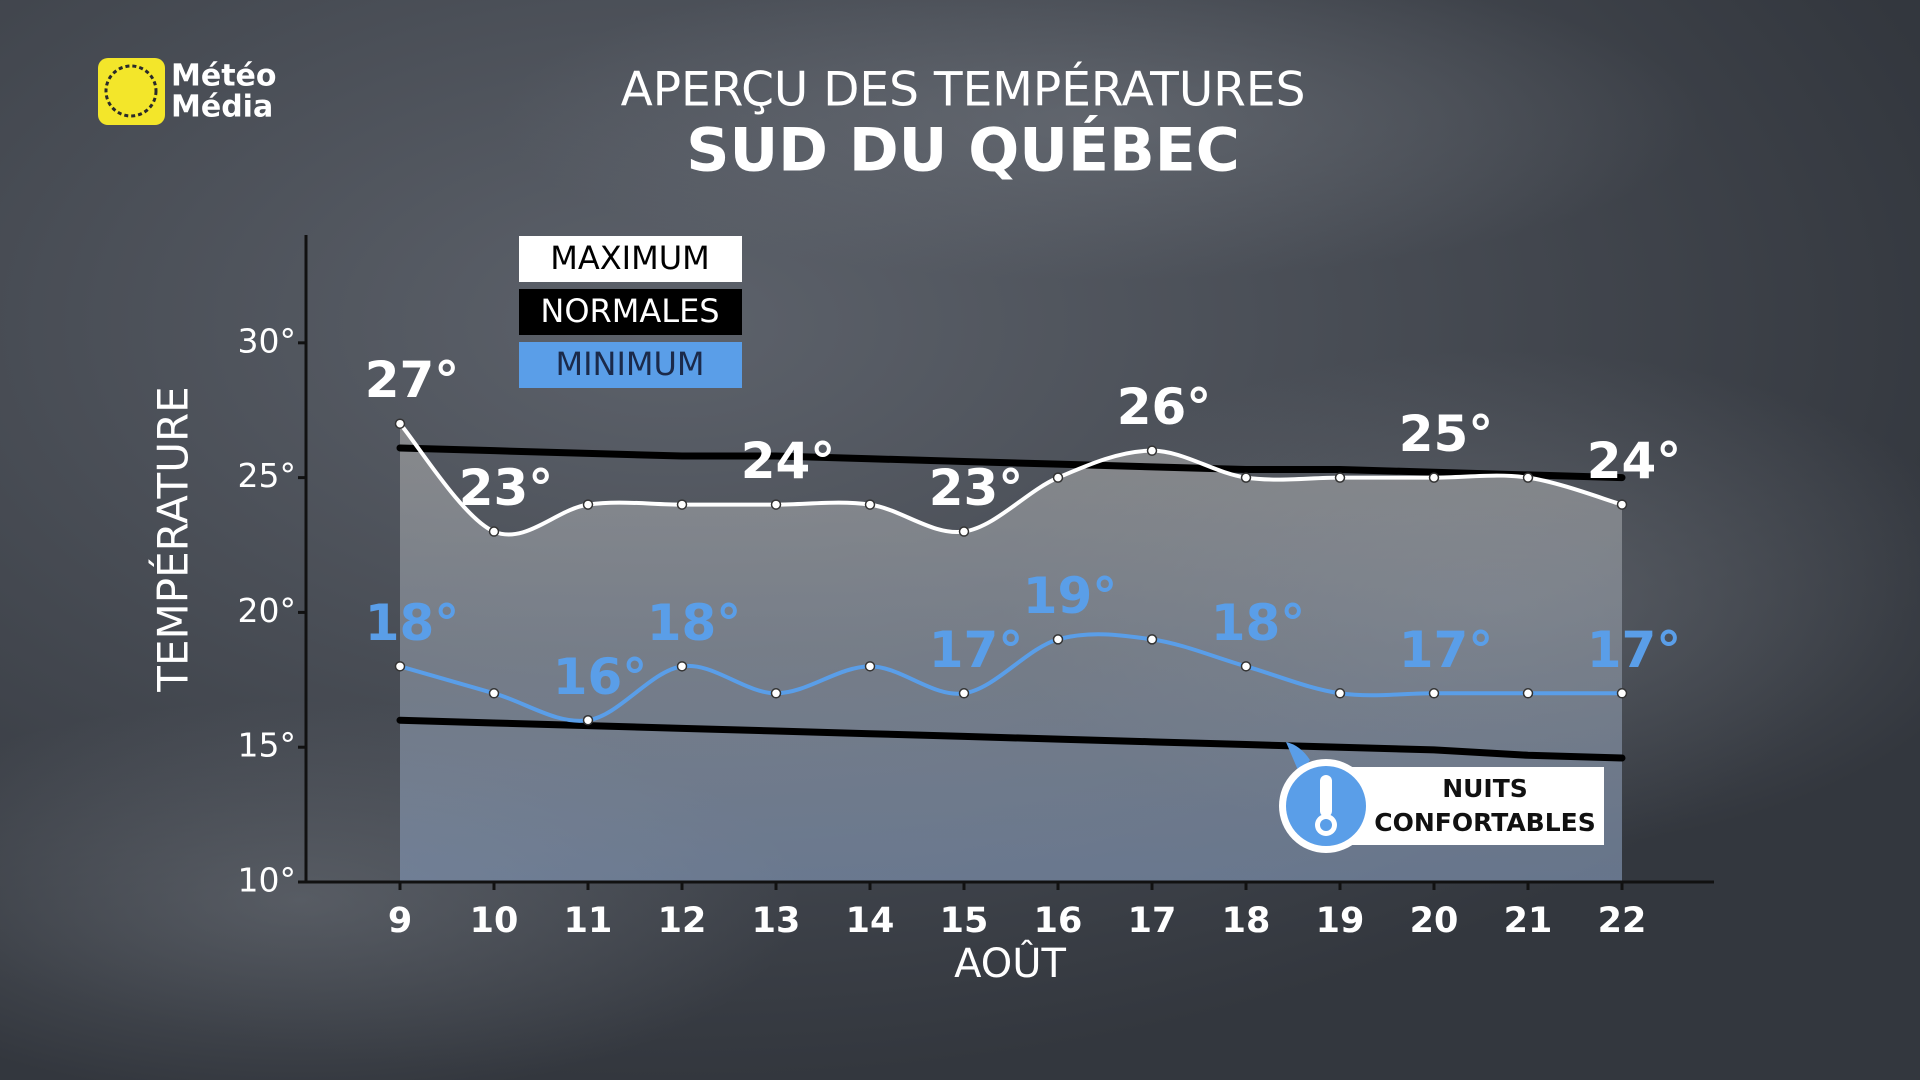  Describe the element at coordinates (1164, 407) in the screenshot. I see `value-label: 26°` at that location.